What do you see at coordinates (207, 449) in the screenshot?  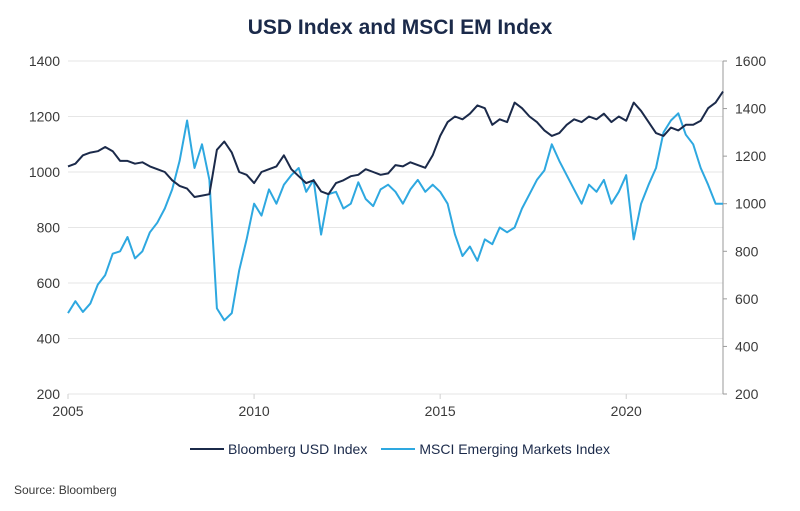 I see `legend-swatch-usd` at bounding box center [207, 449].